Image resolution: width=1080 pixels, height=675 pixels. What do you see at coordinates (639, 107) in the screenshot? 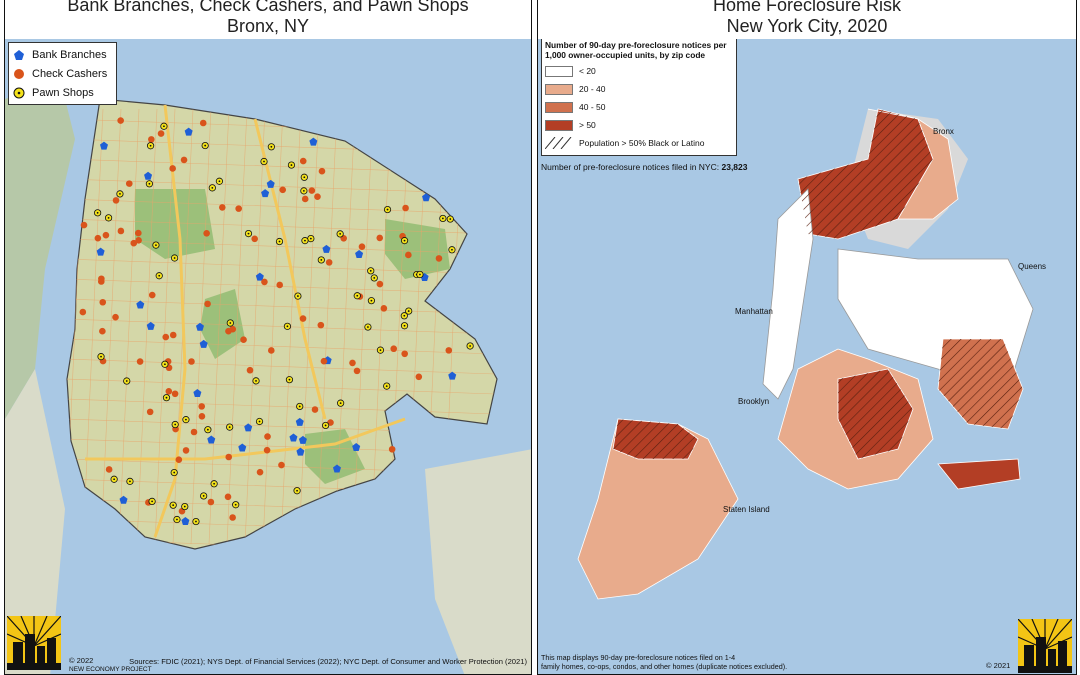
I see `nyc-legend-row-3: 40 - 50` at bounding box center [639, 107].